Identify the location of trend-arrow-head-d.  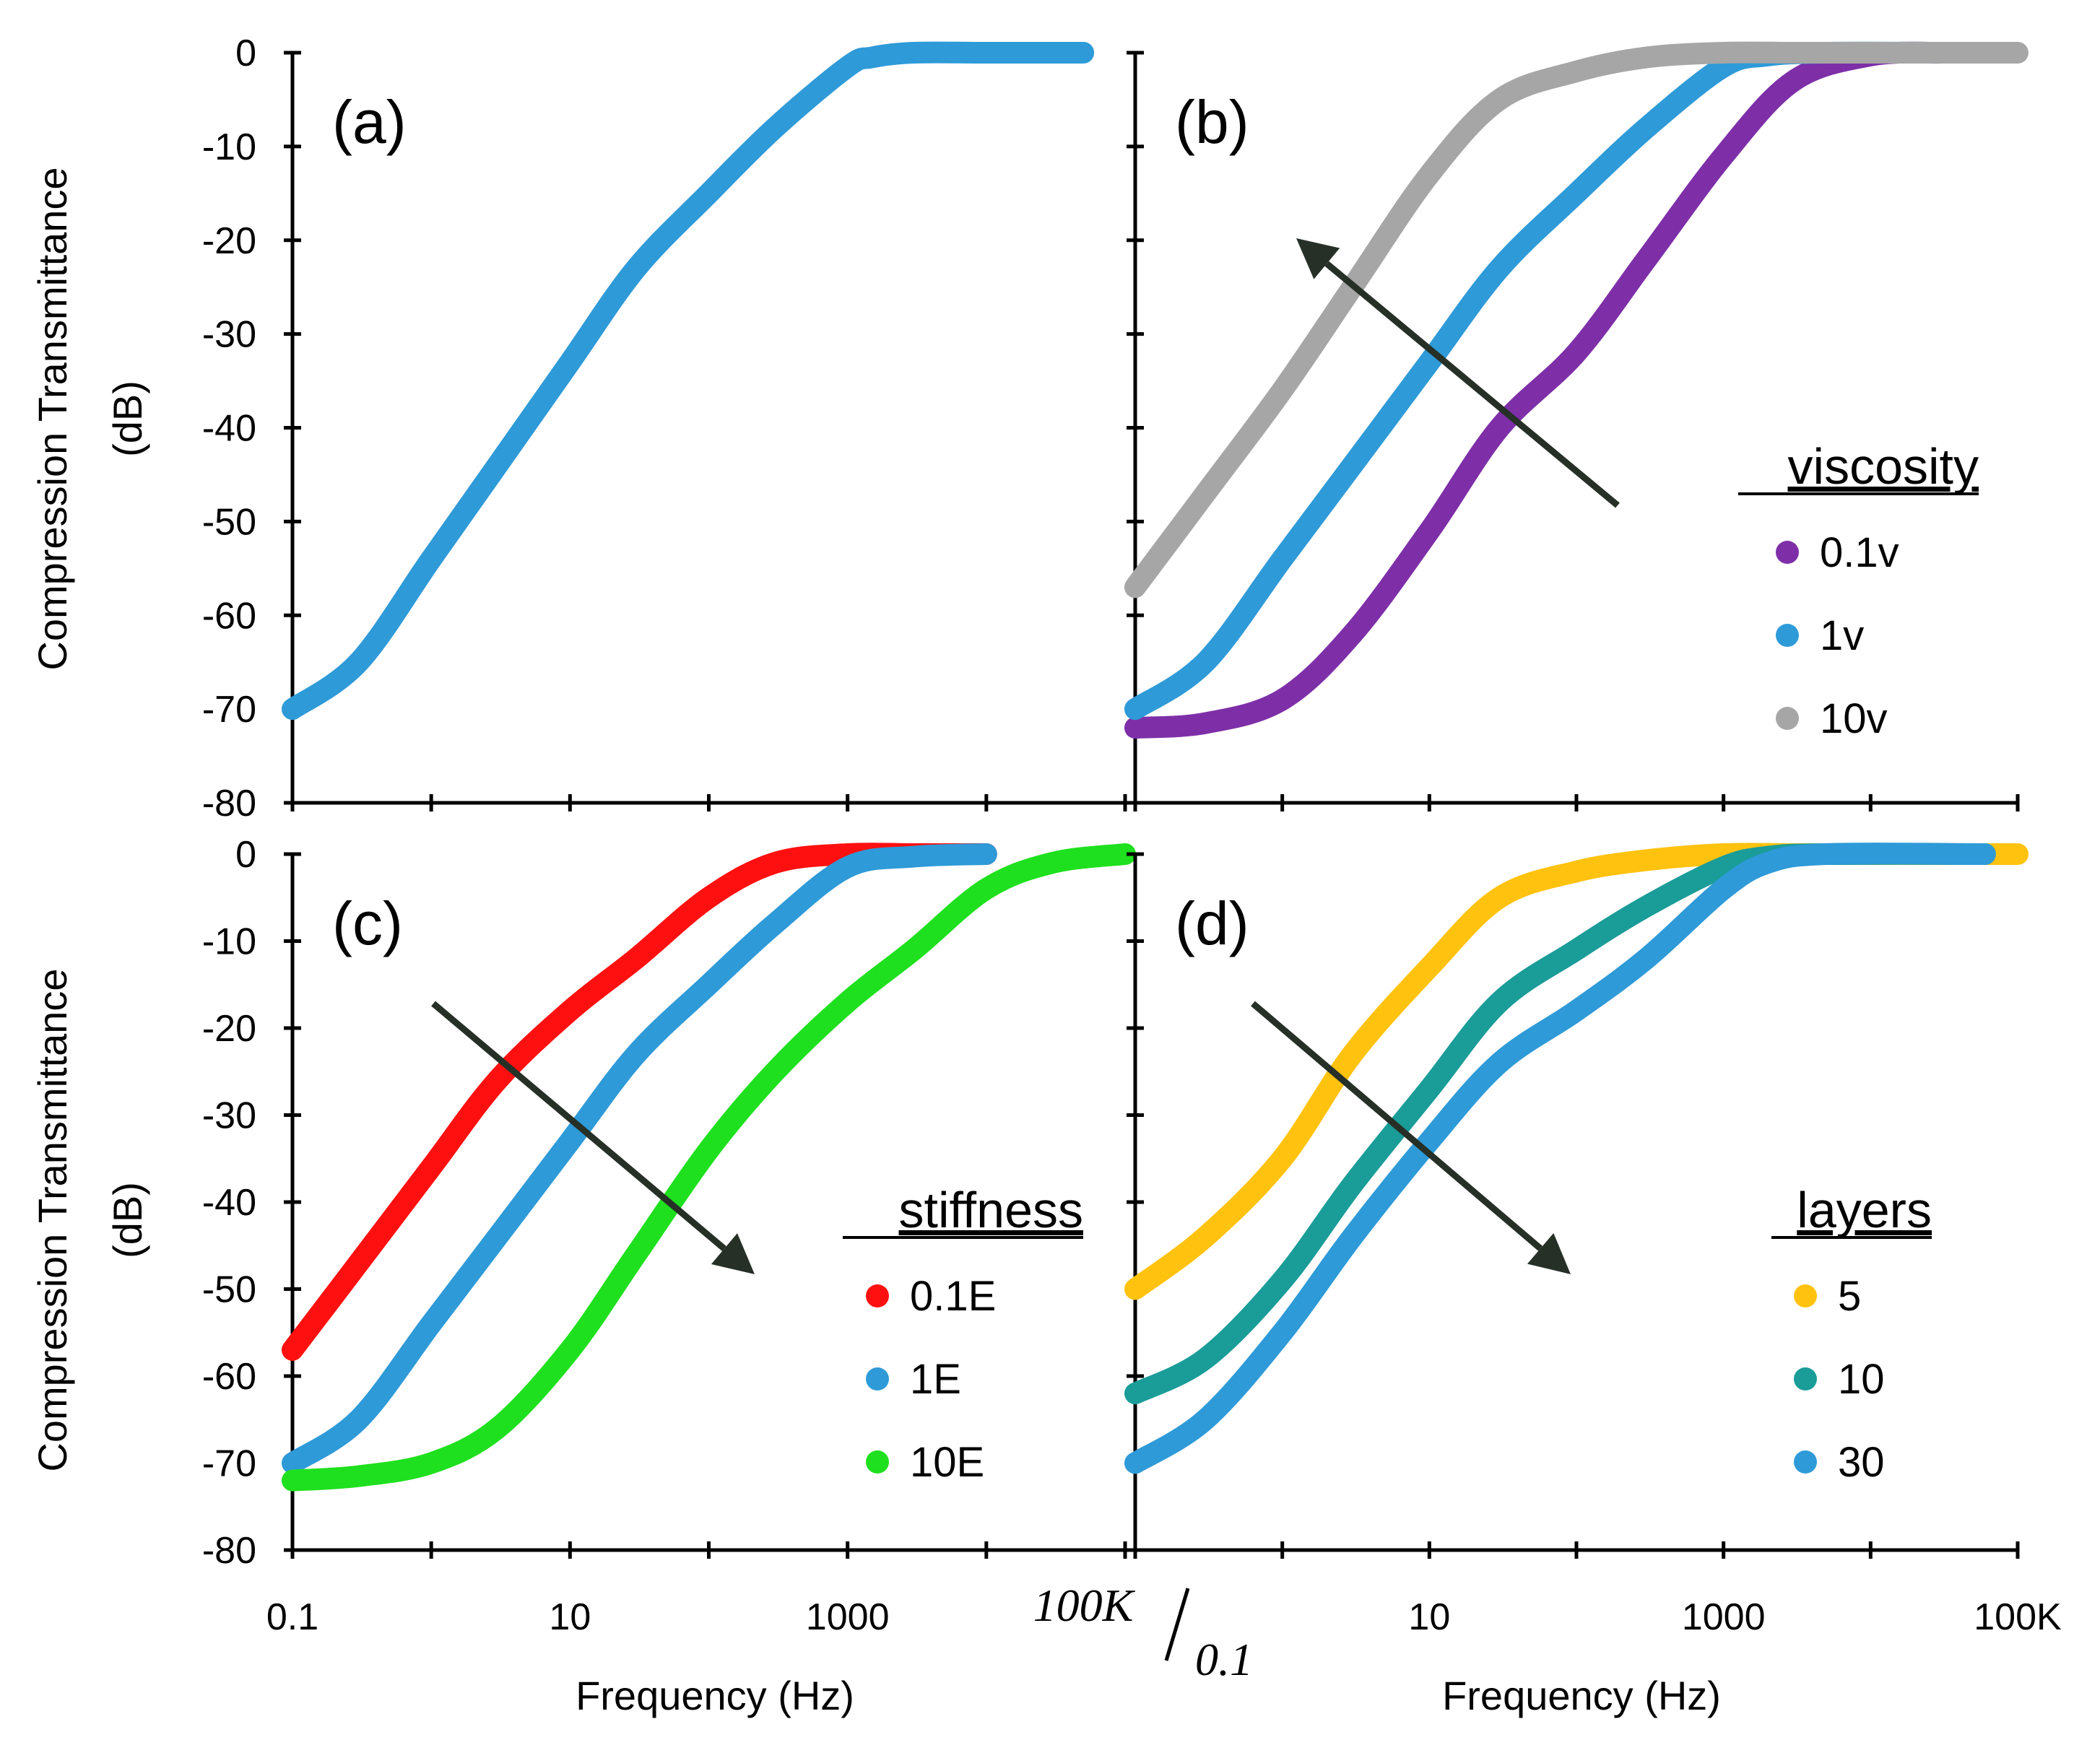
(1549, 1254).